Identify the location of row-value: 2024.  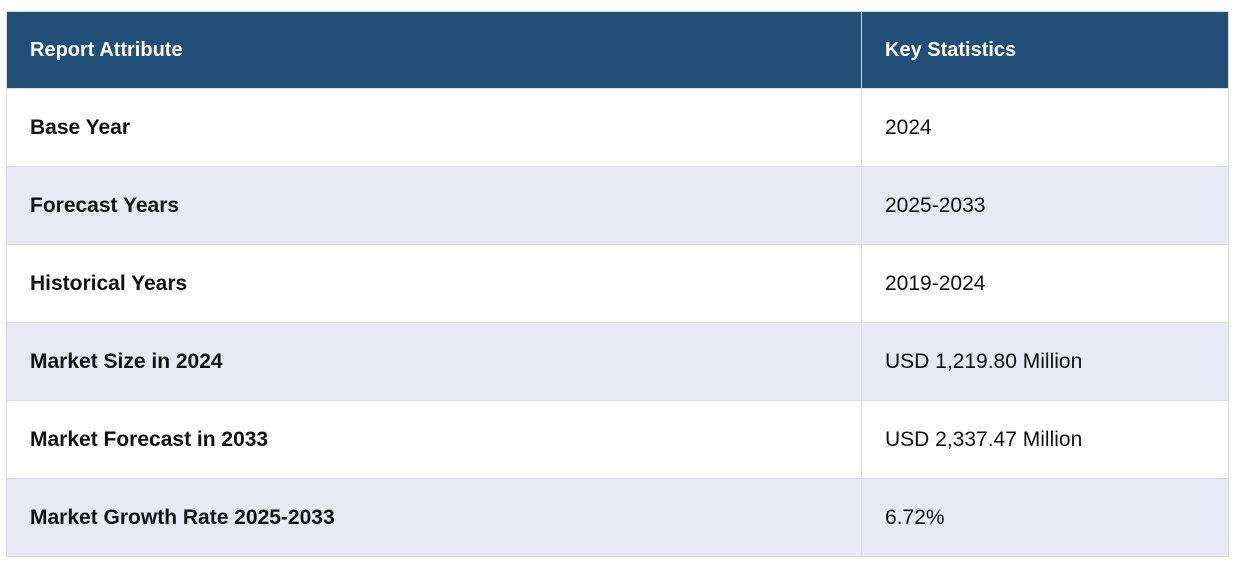
(1045, 127).